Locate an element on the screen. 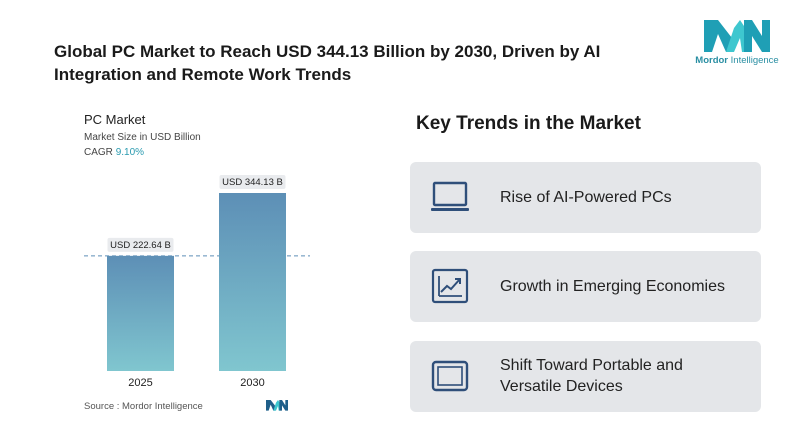 The image size is (800, 441). trend-card-emerging-economies: Growth in Emerging Economies is located at coordinates (585, 286).